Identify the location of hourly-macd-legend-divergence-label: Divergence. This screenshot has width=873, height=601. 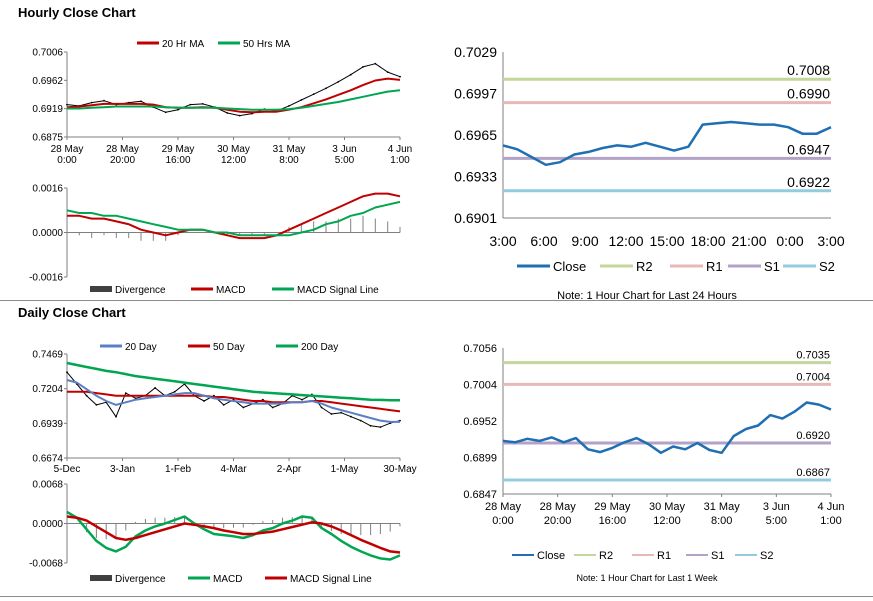
(140, 290).